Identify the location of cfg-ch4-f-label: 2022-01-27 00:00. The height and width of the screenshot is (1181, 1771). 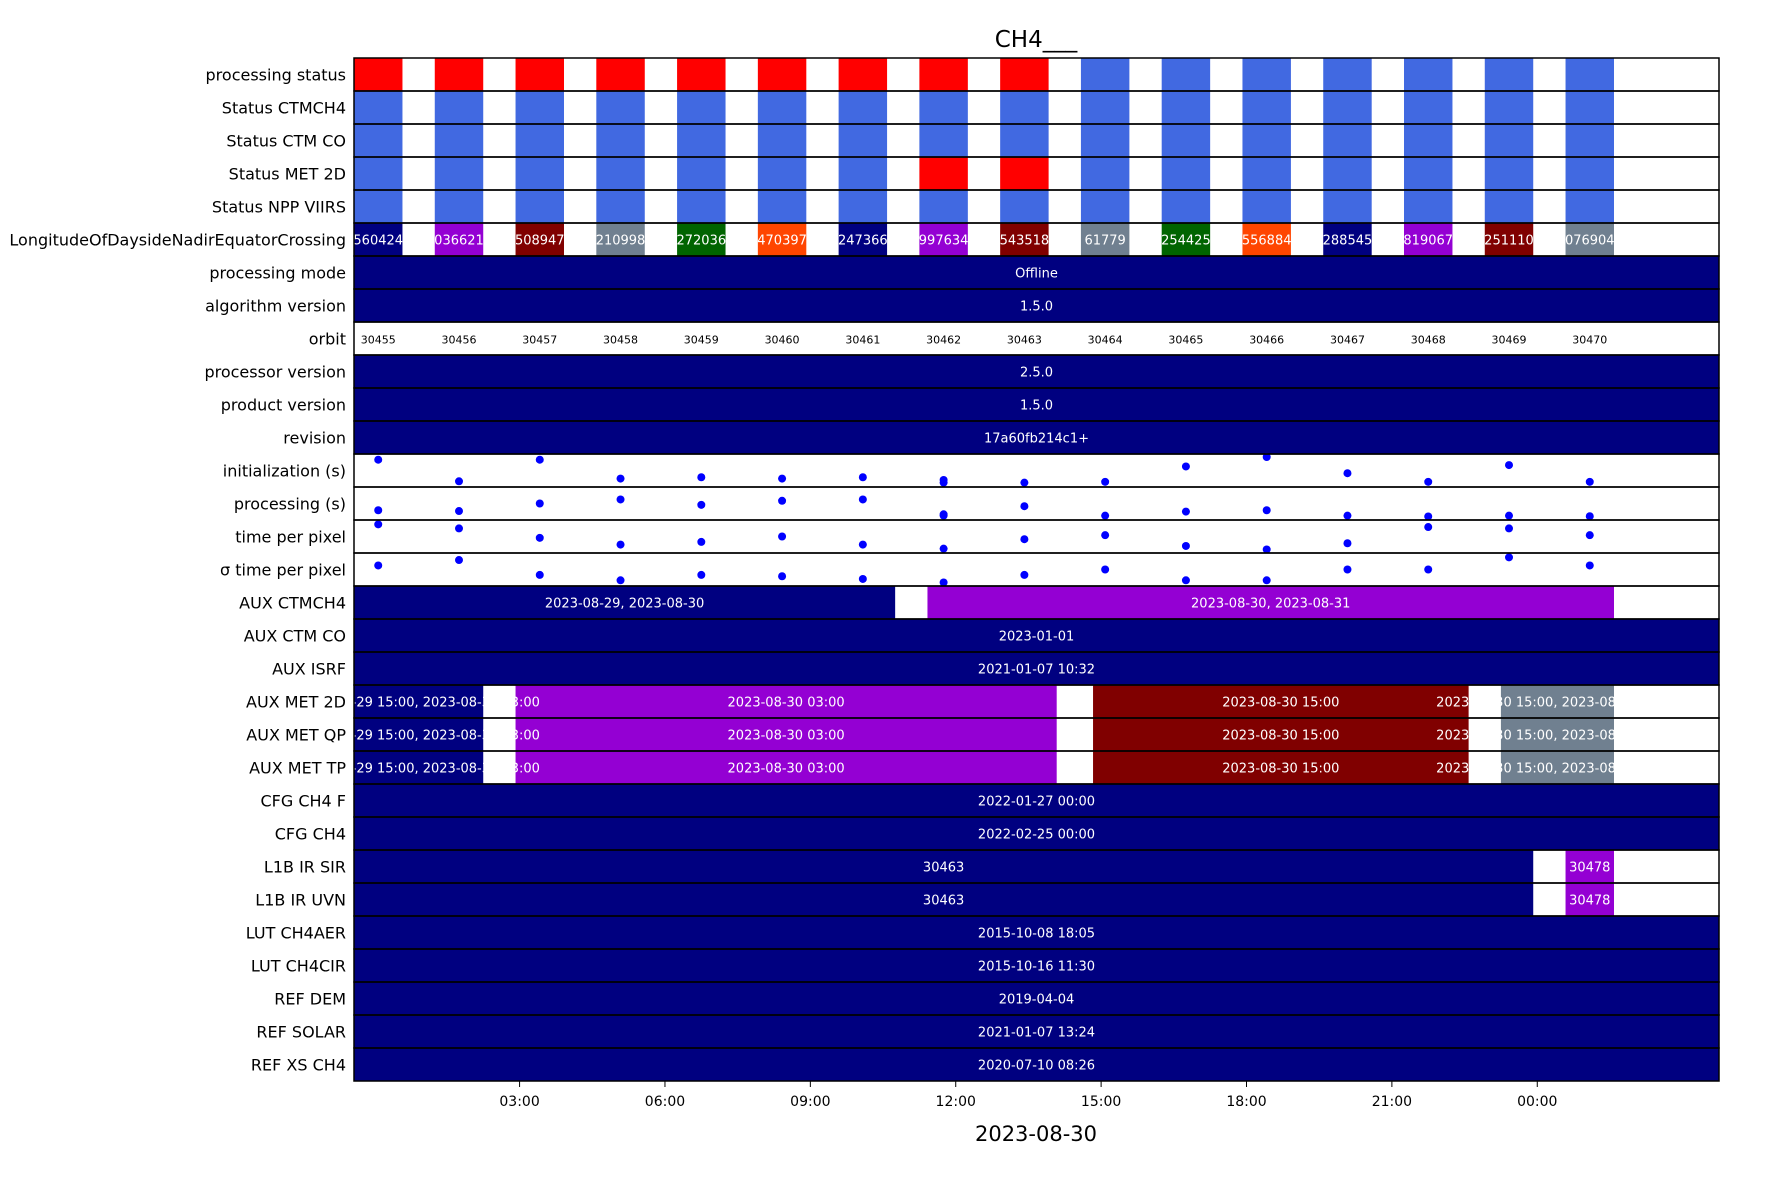
(1036, 802).